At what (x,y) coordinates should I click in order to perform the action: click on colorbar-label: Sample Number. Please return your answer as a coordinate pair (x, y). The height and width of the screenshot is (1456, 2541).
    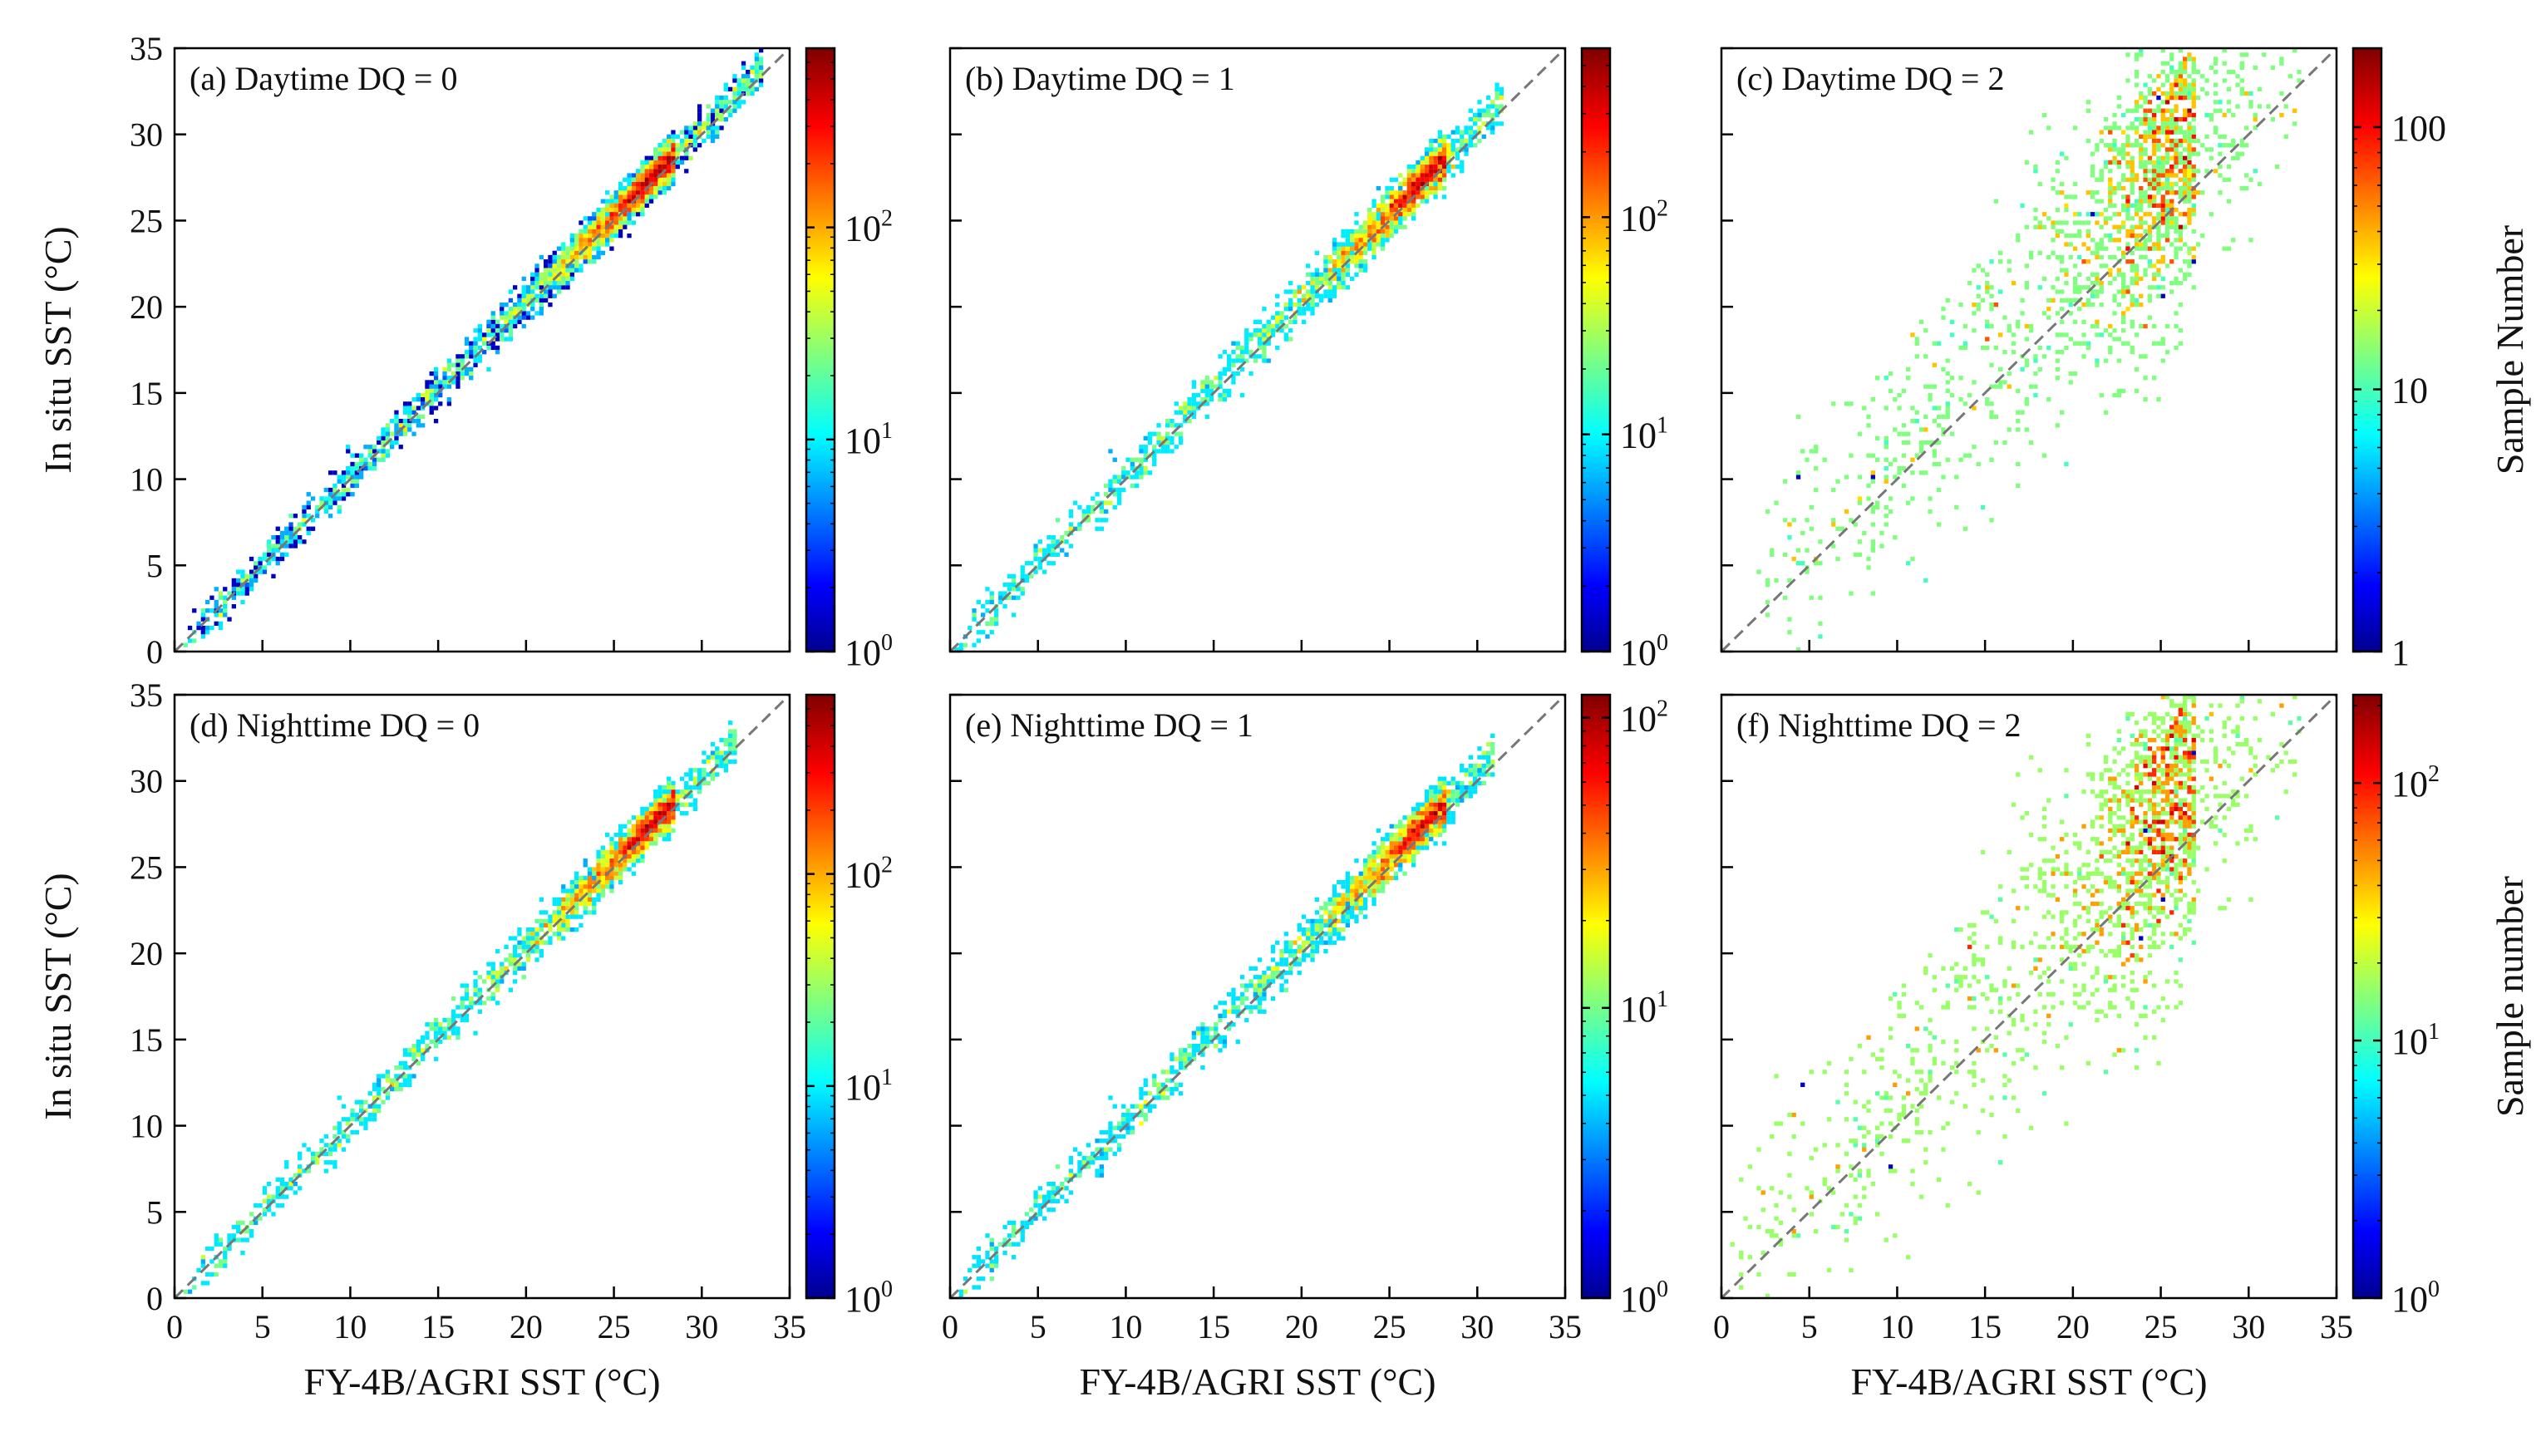
    Looking at the image, I should click on (2510, 350).